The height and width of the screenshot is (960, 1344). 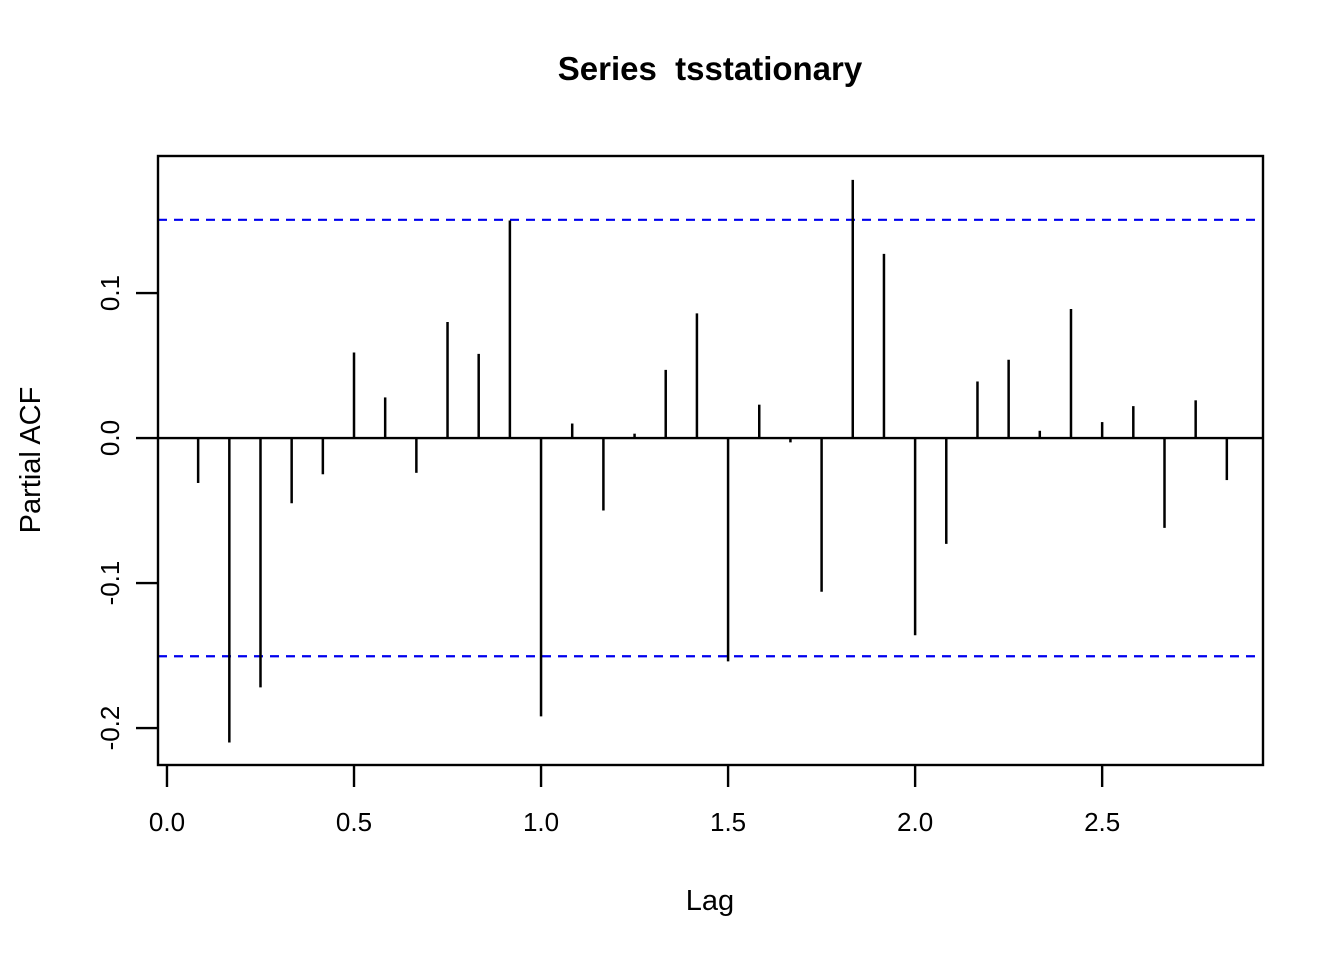 I want to click on x-tick-label: 0.0, so click(x=167, y=822).